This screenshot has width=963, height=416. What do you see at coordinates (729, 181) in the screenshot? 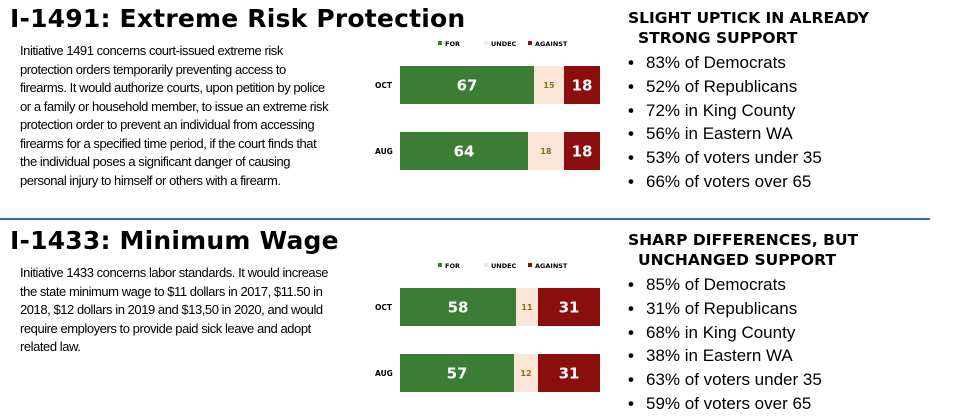
I see `bullet-text: 66% of voters over 65` at bounding box center [729, 181].